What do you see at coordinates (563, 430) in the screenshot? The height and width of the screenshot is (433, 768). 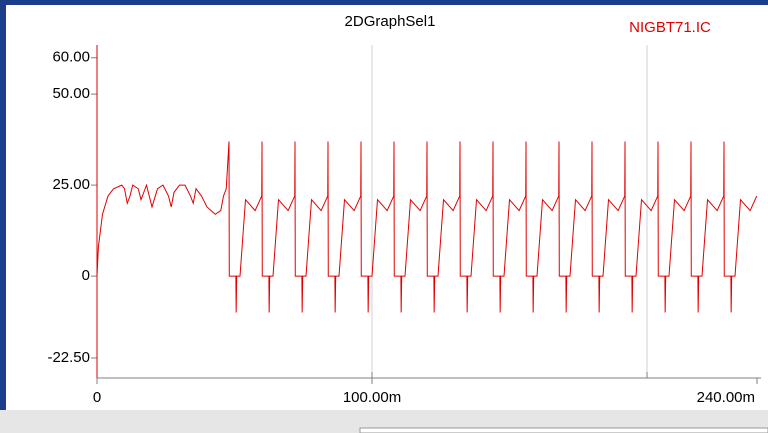 I see `status-box` at bounding box center [563, 430].